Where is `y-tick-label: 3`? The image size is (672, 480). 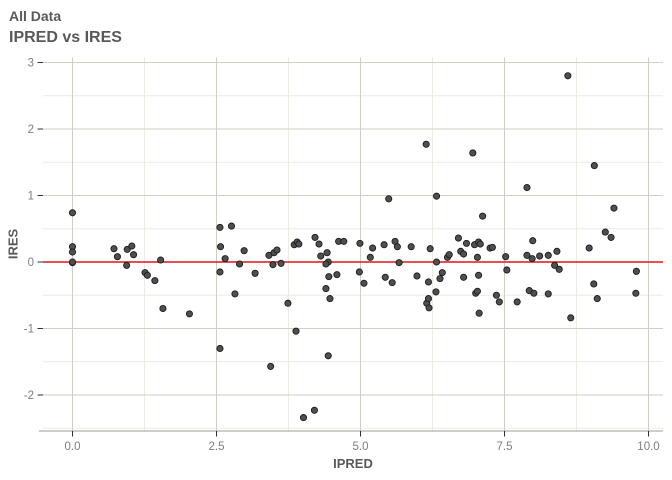 y-tick-label: 3 is located at coordinates (31, 64).